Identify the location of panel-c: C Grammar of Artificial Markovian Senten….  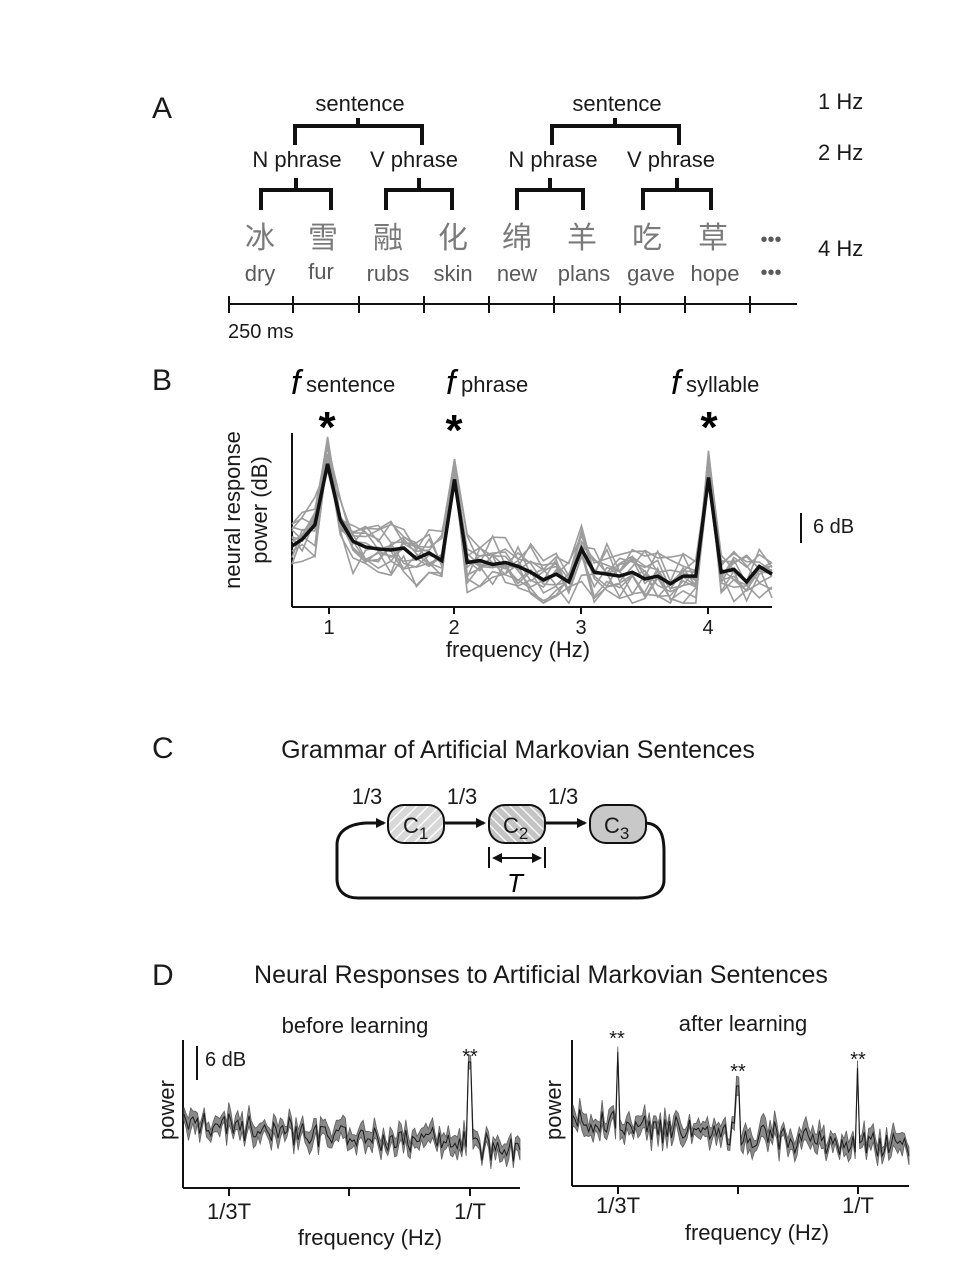
(453, 816).